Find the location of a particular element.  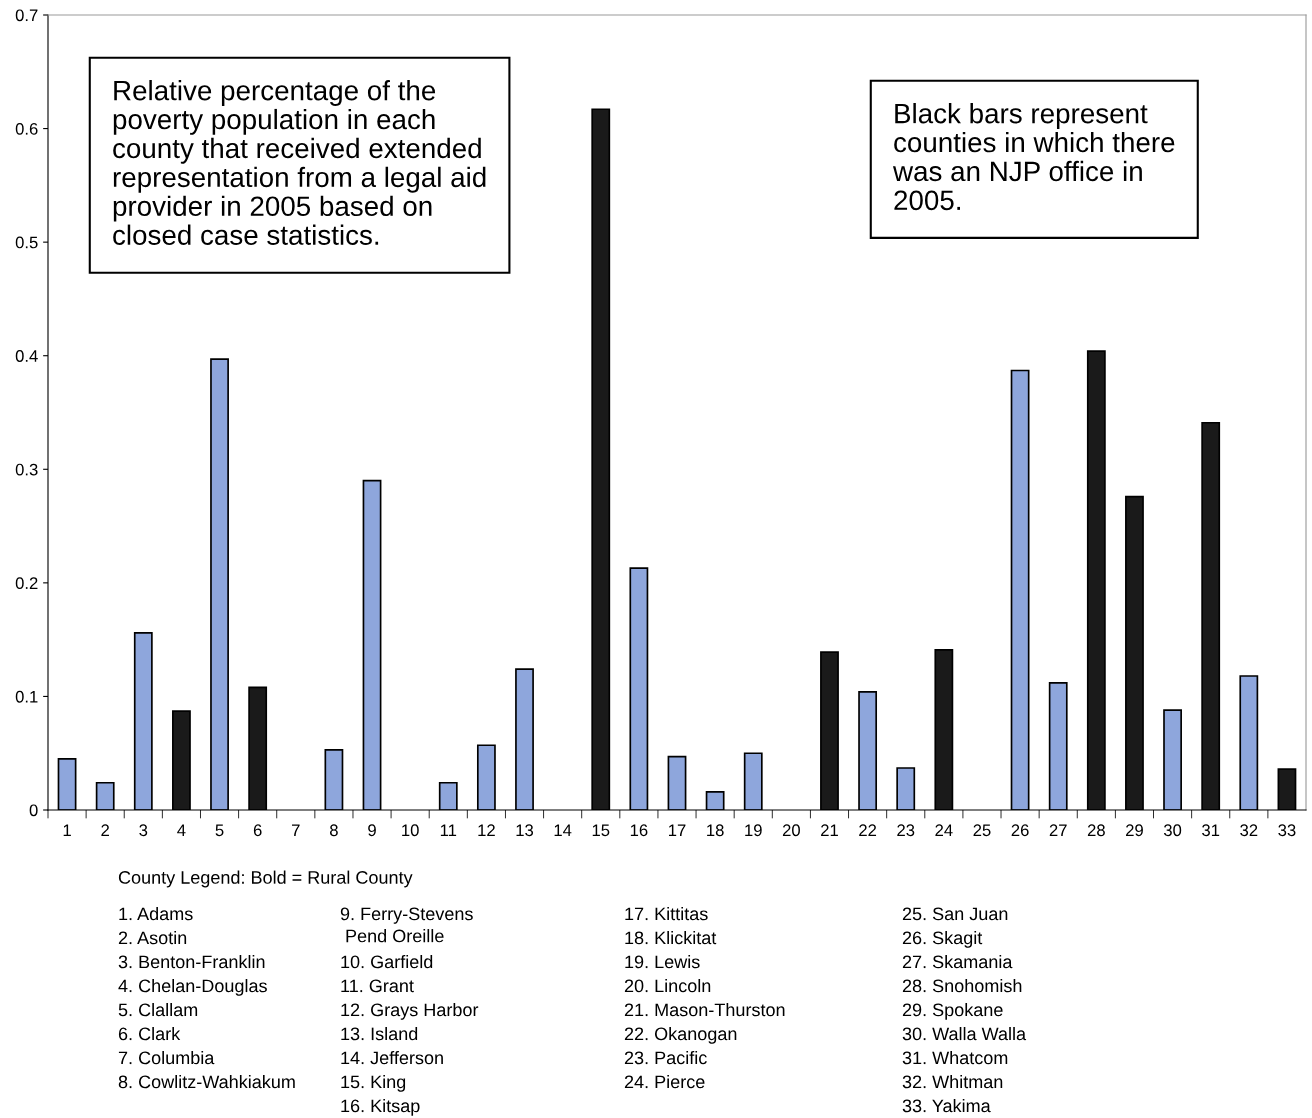

x-tick-label: 11 is located at coordinates (448, 830).